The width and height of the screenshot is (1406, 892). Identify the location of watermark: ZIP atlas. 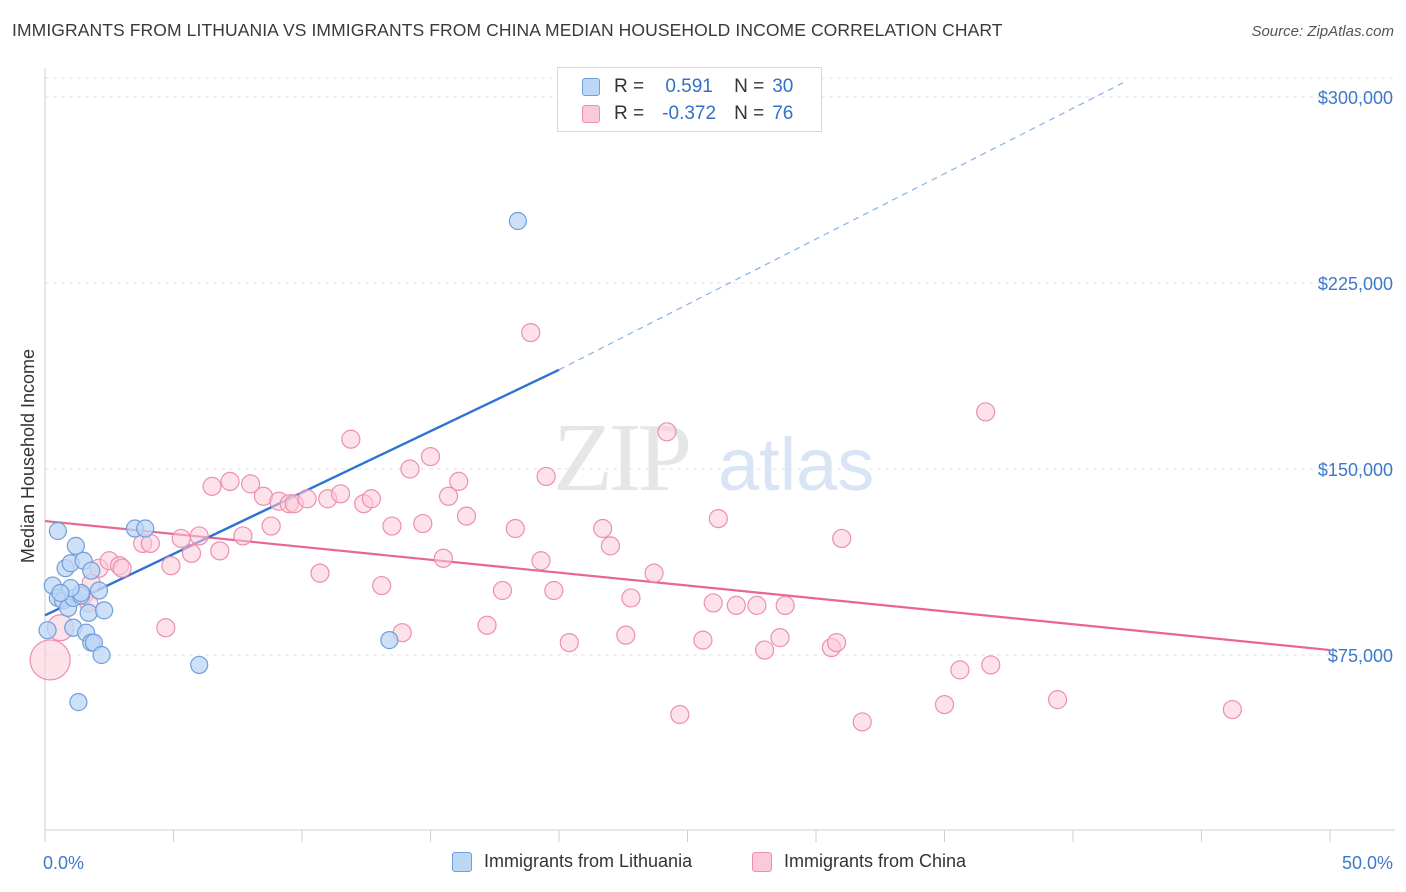
(713, 458).